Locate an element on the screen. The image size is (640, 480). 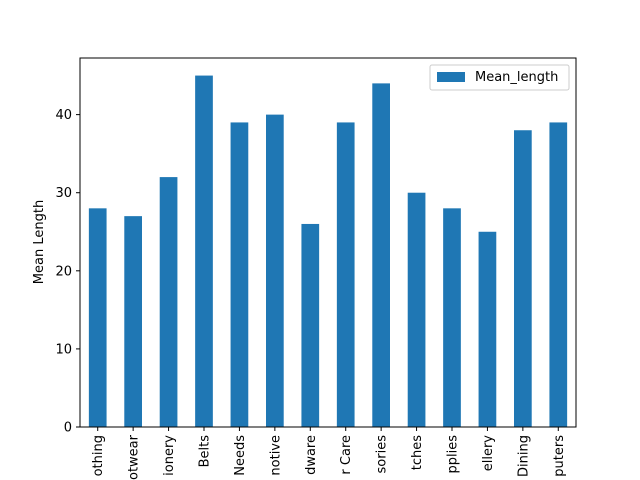
x-tick-label: ionery is located at coordinates (169, 455).